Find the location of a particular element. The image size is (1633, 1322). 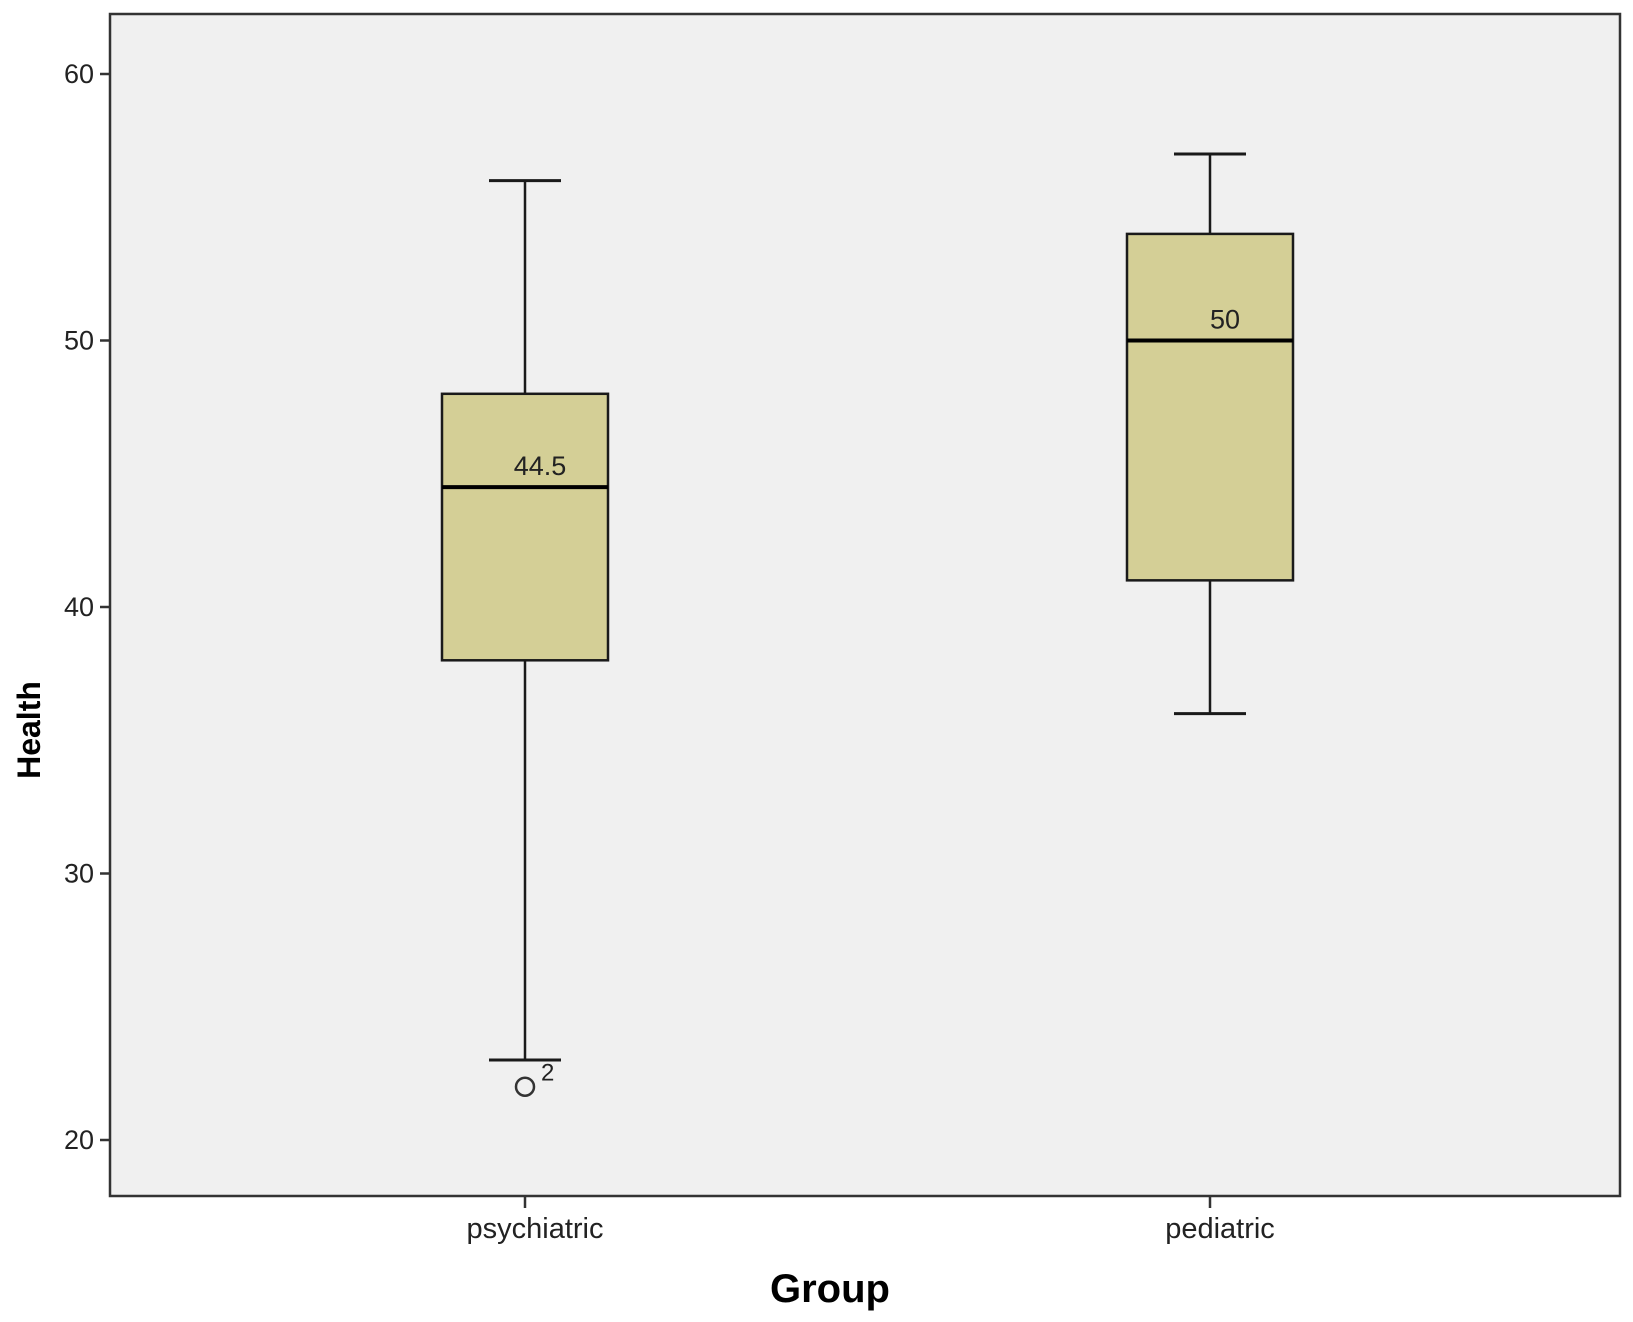

outlier-point is located at coordinates (525, 1086).